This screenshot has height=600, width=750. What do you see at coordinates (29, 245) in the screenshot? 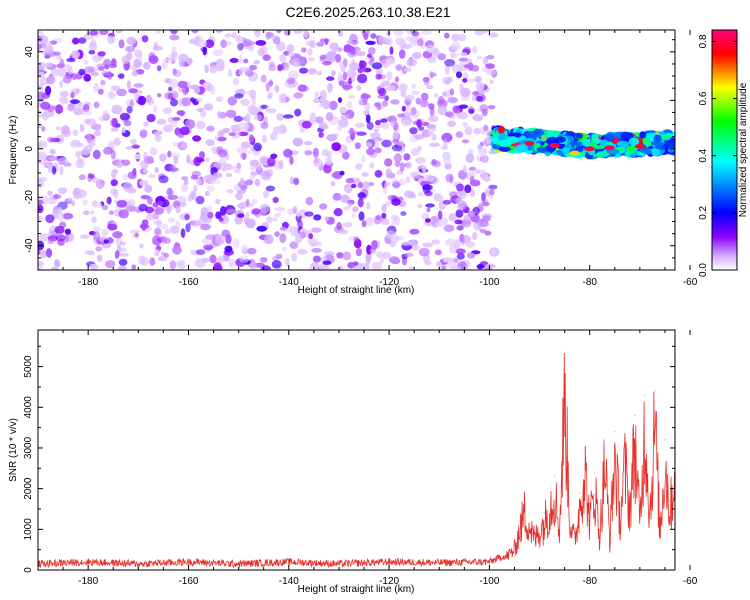
I see `y-tick-label: -40` at bounding box center [29, 245].